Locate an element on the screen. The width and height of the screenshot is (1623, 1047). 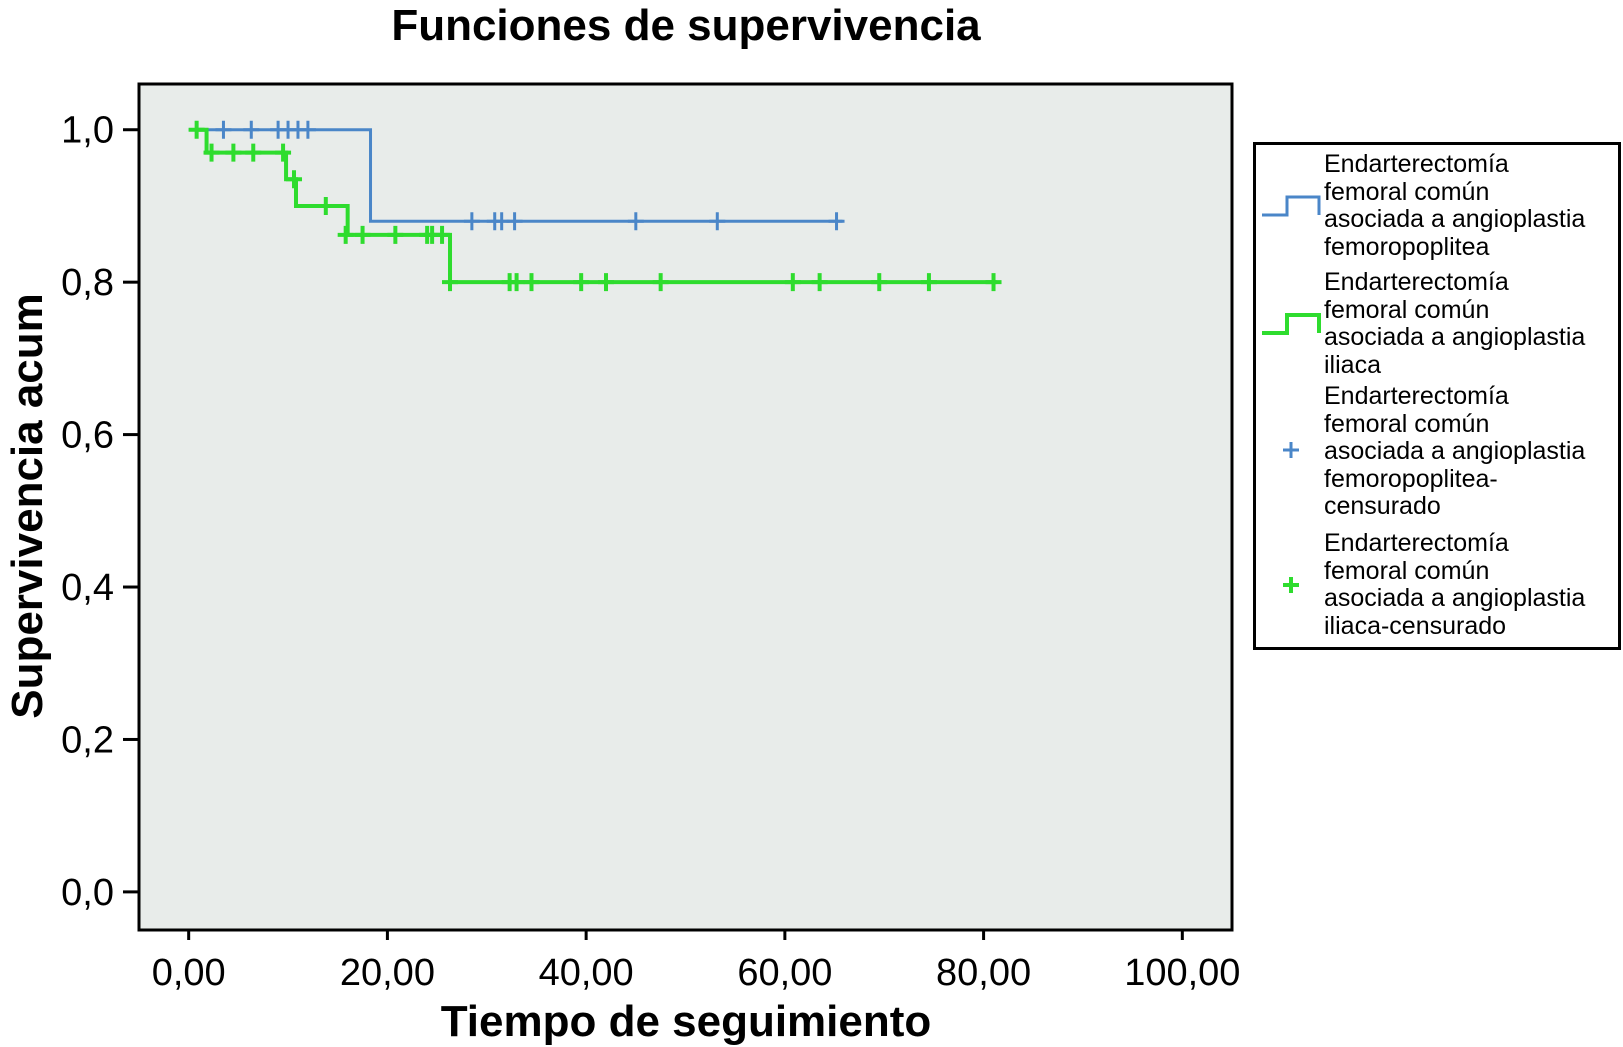
series-layer is located at coordinates (595, 206).